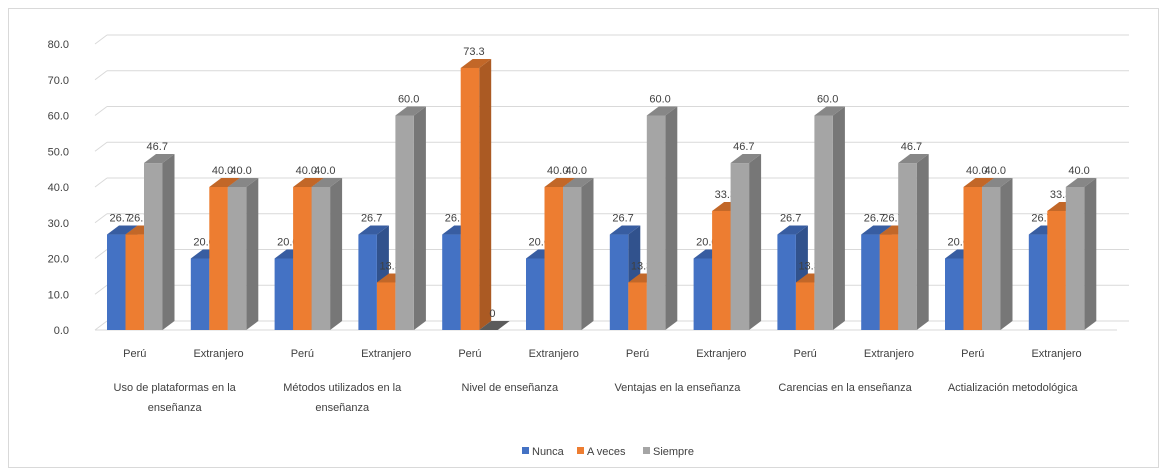 The width and height of the screenshot is (1167, 476). I want to click on y-tick-label: 30.0, so click(58, 224).